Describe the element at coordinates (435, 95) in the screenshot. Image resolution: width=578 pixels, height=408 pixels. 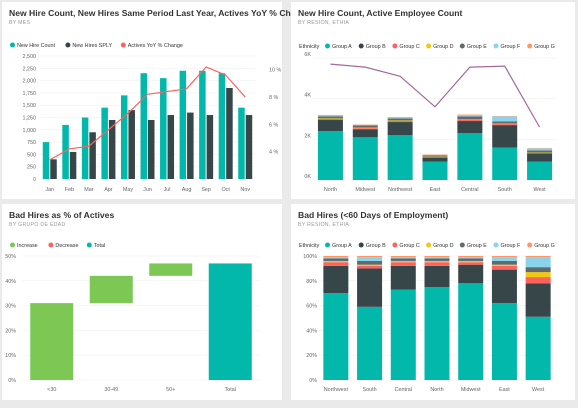
I see `line-active-employee-count` at that location.